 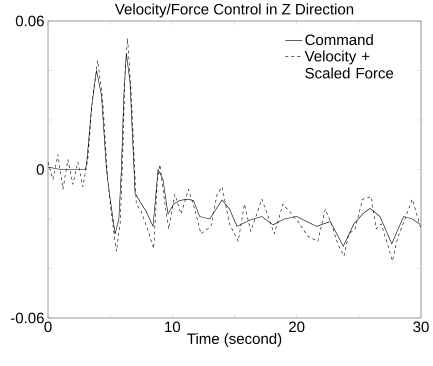 What do you see at coordinates (421, 327) in the screenshot?
I see `x-tick-label: 30` at bounding box center [421, 327].